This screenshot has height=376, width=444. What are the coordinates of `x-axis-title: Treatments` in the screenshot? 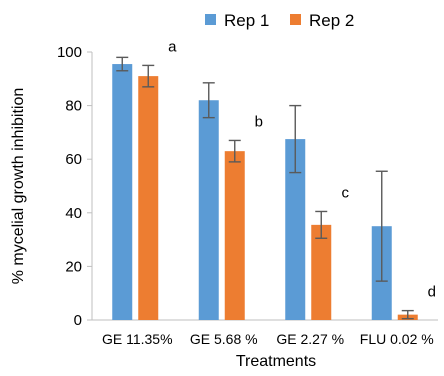 It's located at (276, 361).